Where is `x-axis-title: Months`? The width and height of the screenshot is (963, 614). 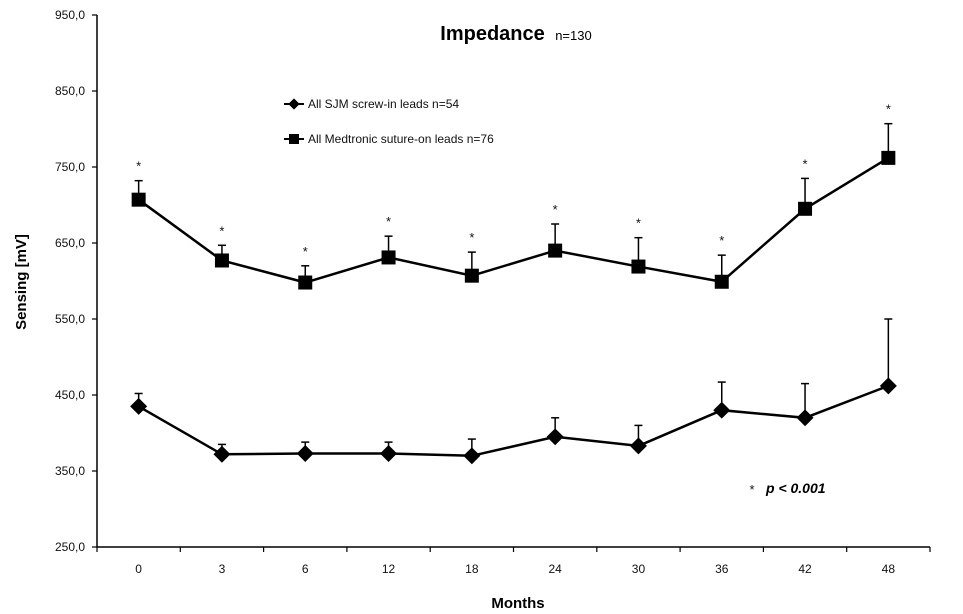
x-axis-title: Months is located at coordinates (517, 603).